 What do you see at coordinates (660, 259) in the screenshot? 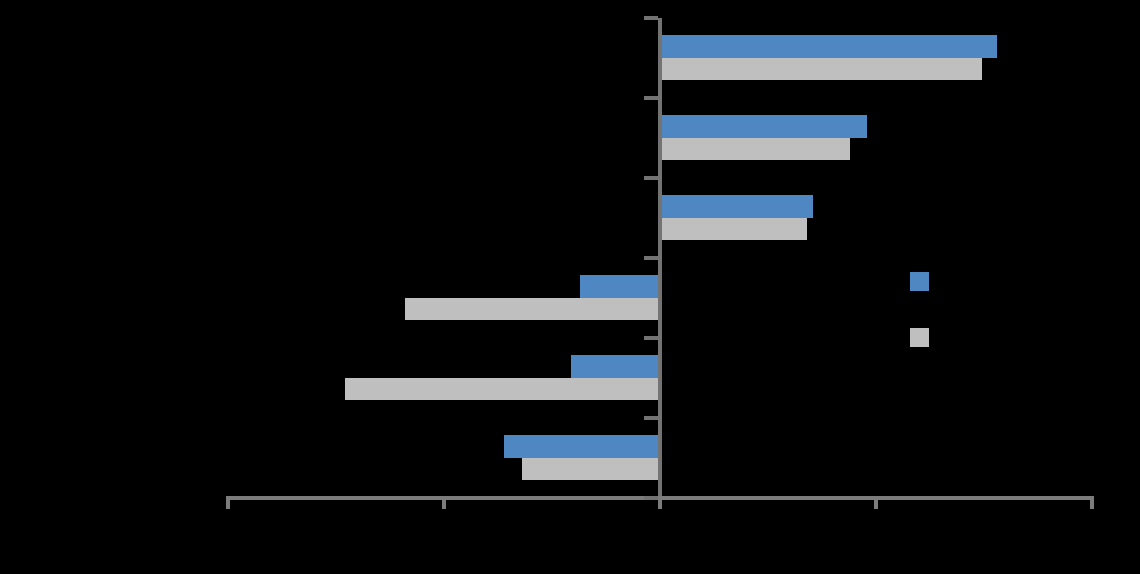
I see `y-axis-zero-line` at bounding box center [660, 259].